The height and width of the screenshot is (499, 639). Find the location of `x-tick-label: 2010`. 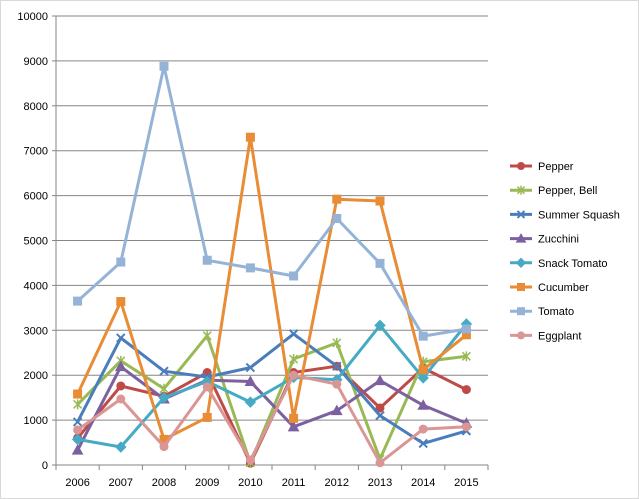

x-tick-label: 2010 is located at coordinates (250, 483).